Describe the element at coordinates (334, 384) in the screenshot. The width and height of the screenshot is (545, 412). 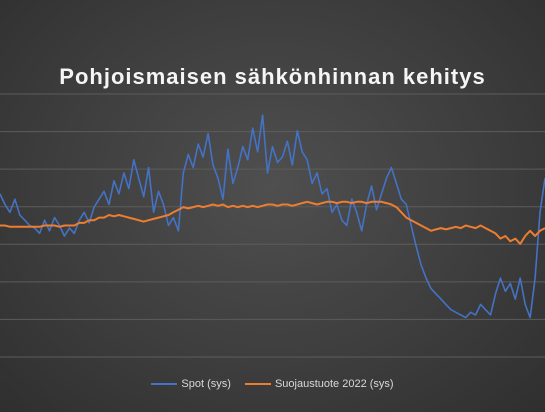
I see `legend-label-suojaustuote: Suojaustuote 2022 (sys)` at that location.